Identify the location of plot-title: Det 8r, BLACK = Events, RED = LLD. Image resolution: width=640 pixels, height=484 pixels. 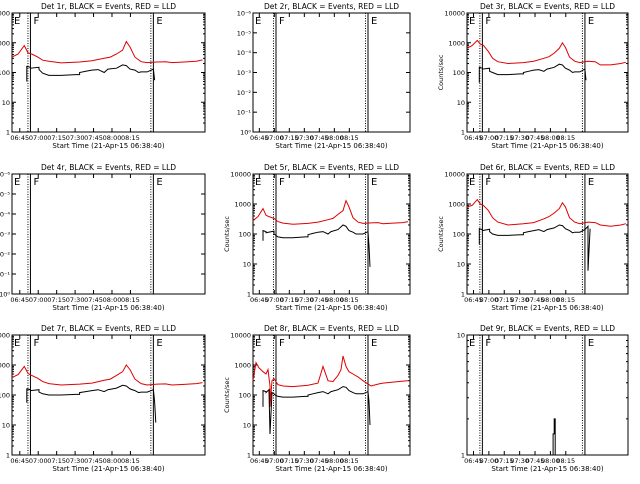
(331, 328).